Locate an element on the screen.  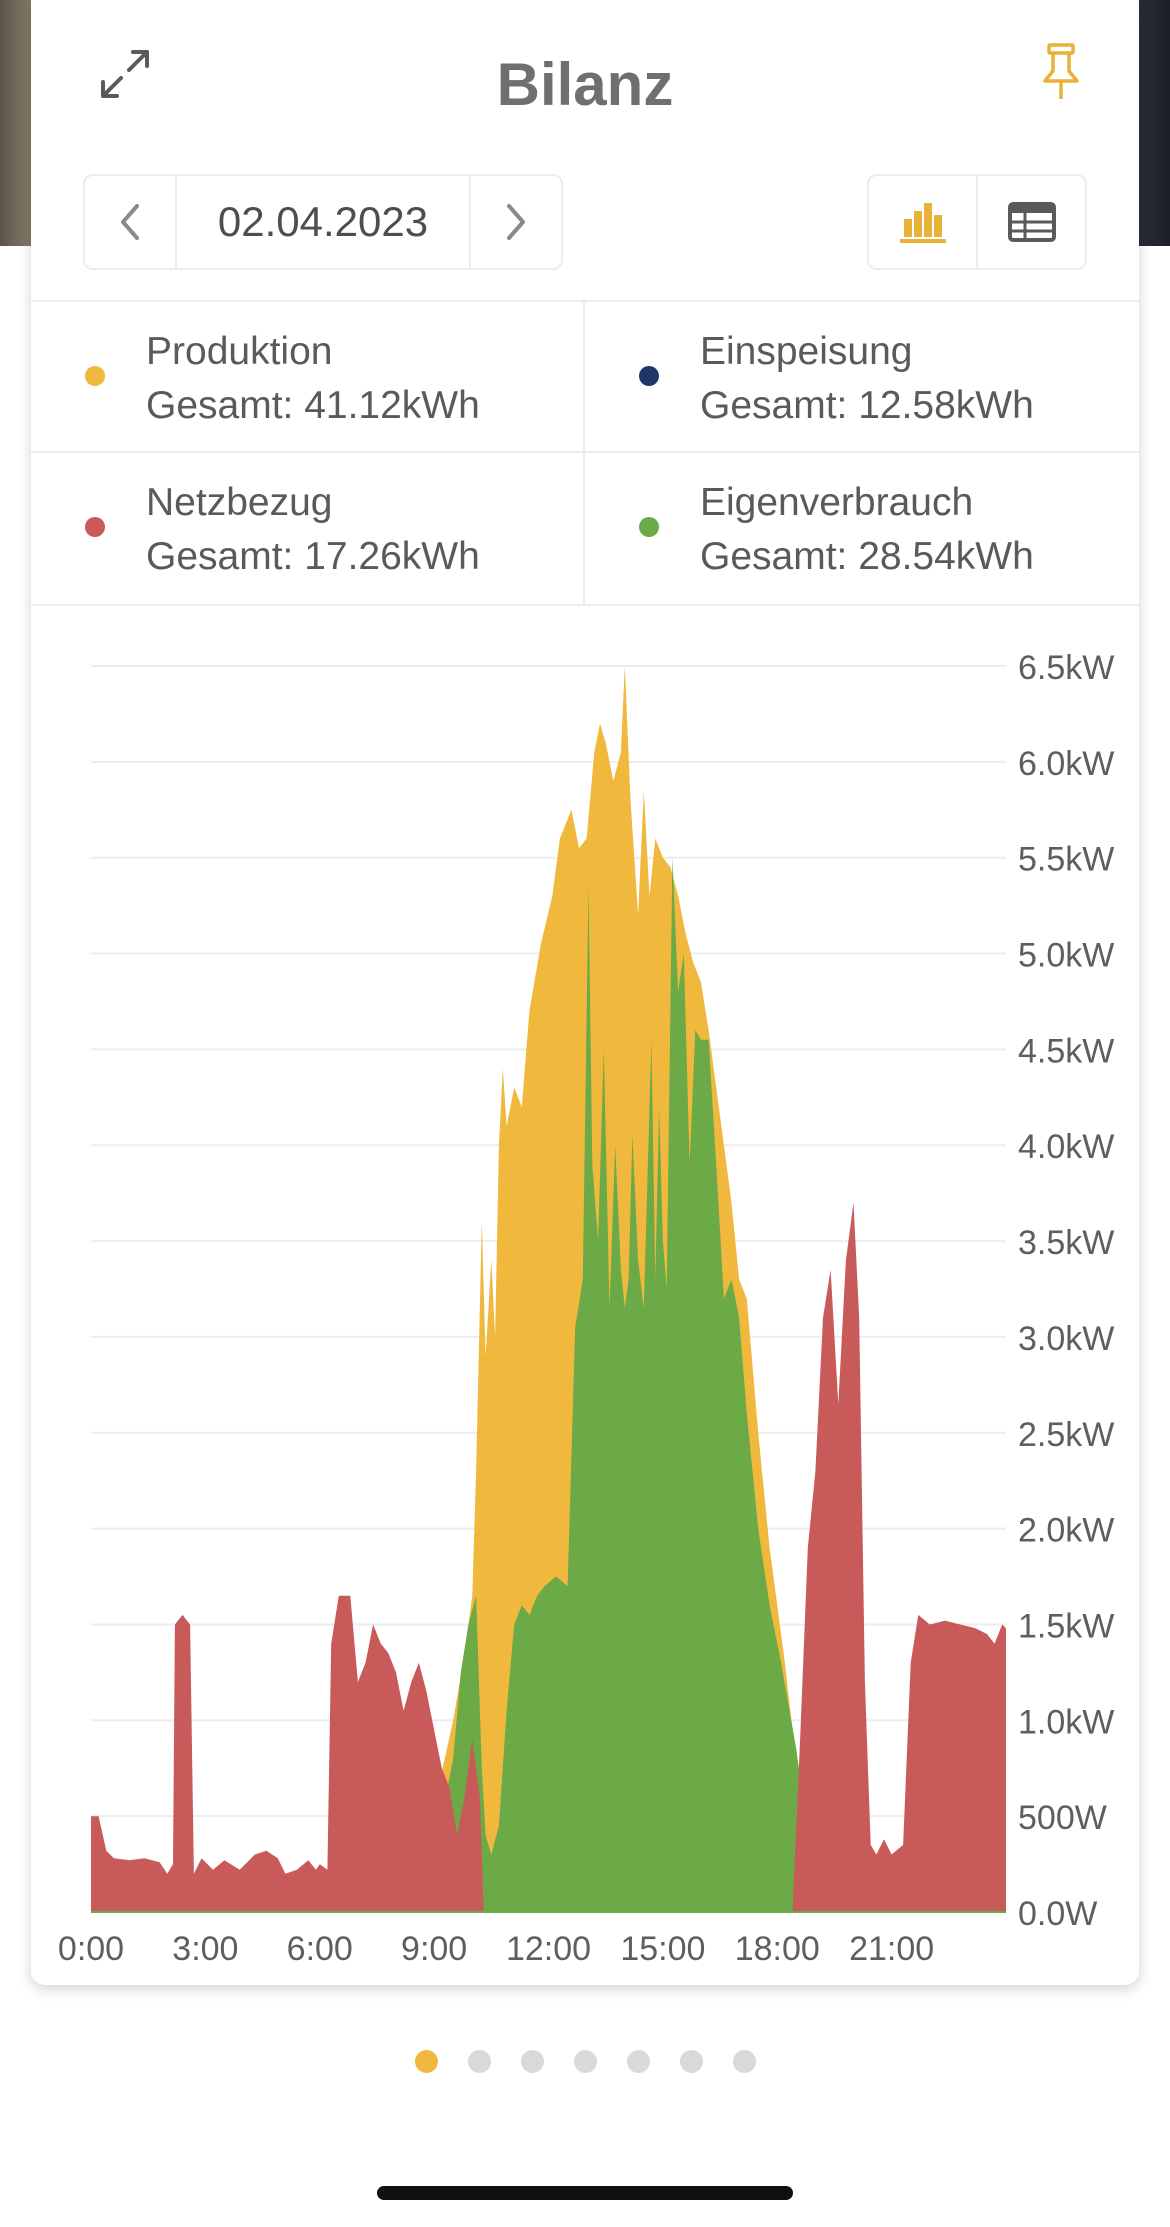
chart-view-button is located at coordinates (922, 222).